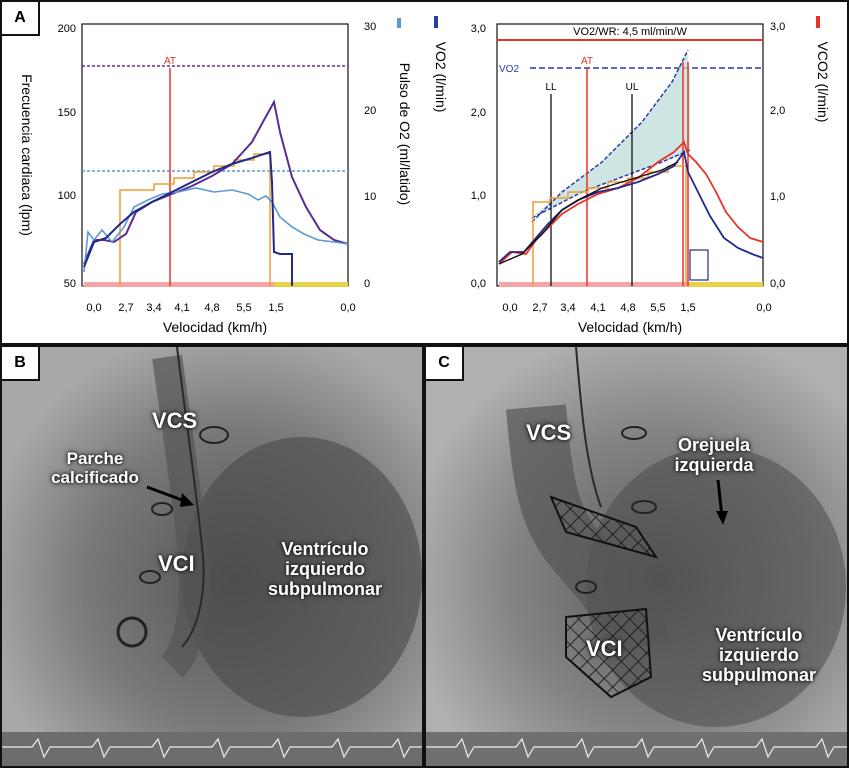  Describe the element at coordinates (722, 518) in the screenshot. I see `xray-c-arrow-head` at that location.